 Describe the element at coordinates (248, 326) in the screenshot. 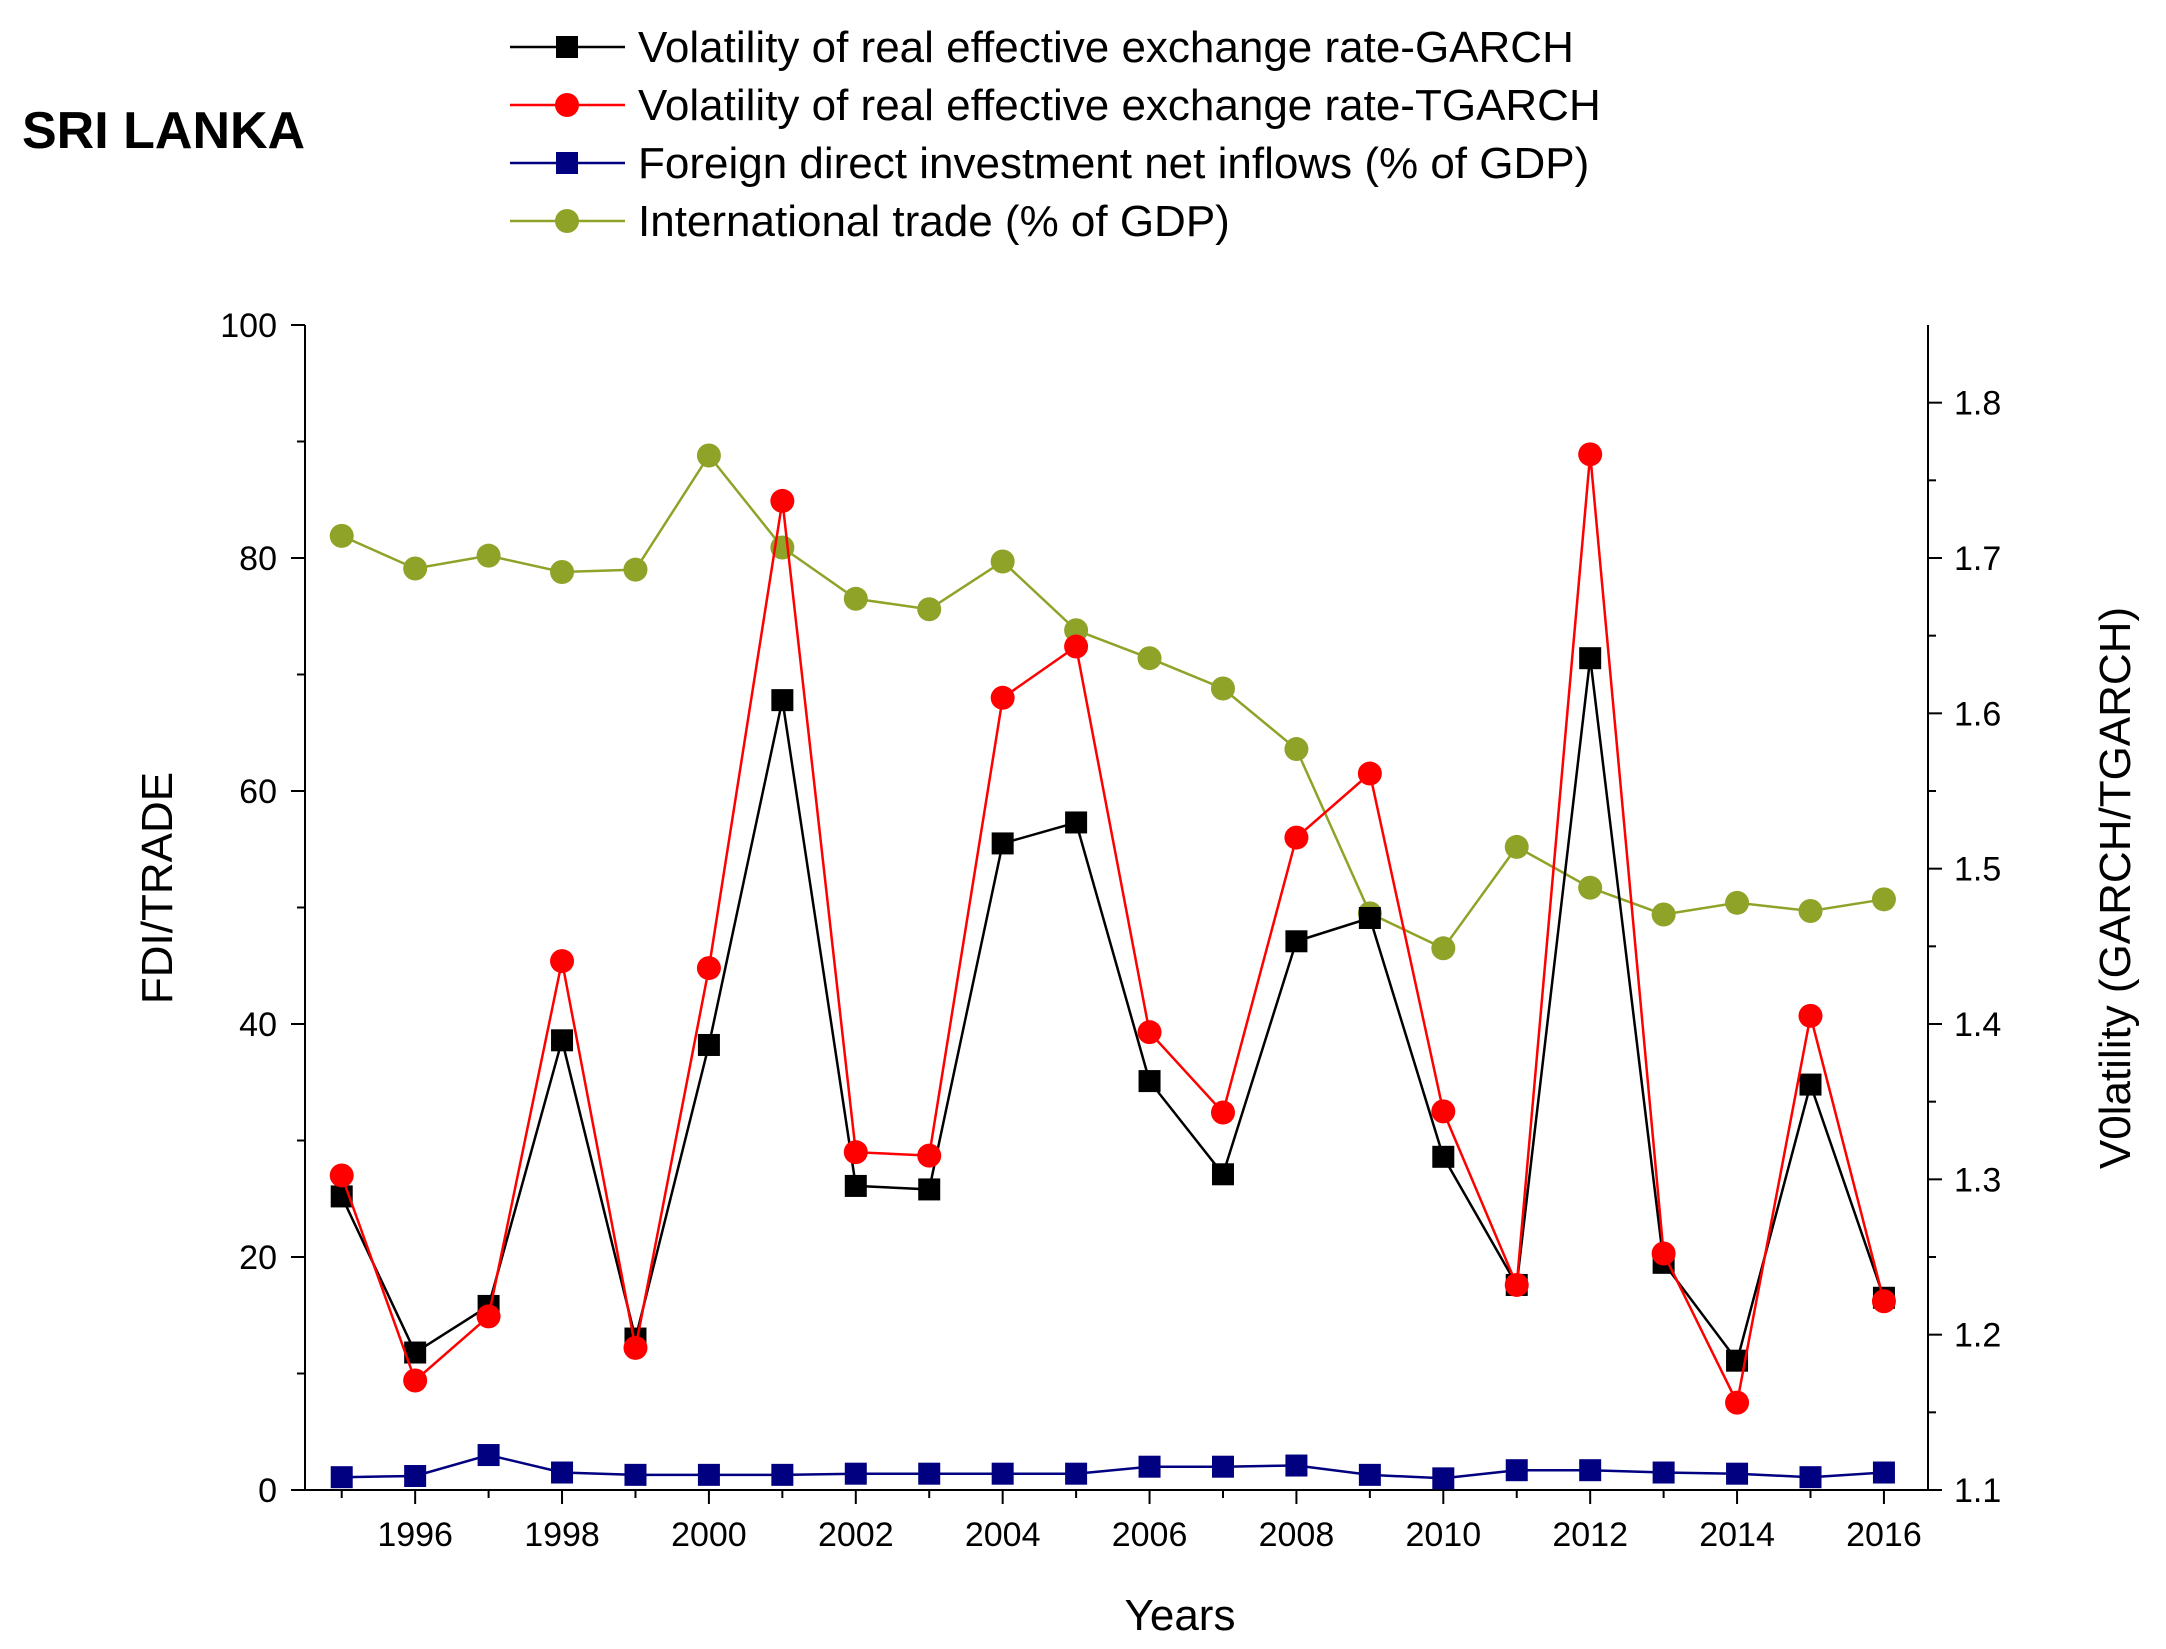

I see `left-y-tick-label: 100` at that location.